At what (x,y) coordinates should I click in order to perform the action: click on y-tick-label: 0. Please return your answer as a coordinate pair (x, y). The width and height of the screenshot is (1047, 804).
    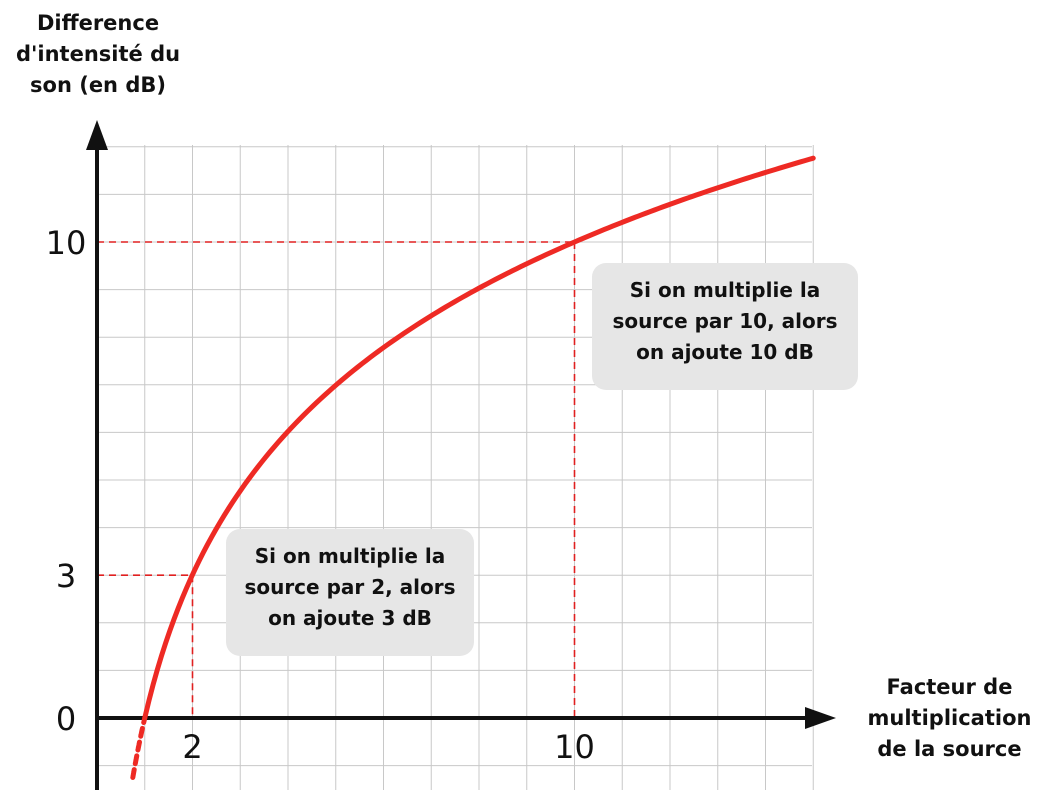
    Looking at the image, I should click on (66, 719).